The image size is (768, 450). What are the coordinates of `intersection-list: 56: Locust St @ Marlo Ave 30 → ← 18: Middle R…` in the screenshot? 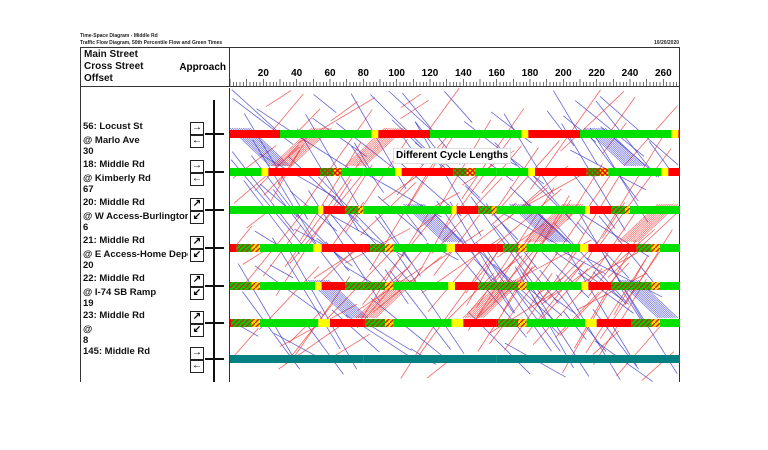 It's located at (155, 235).